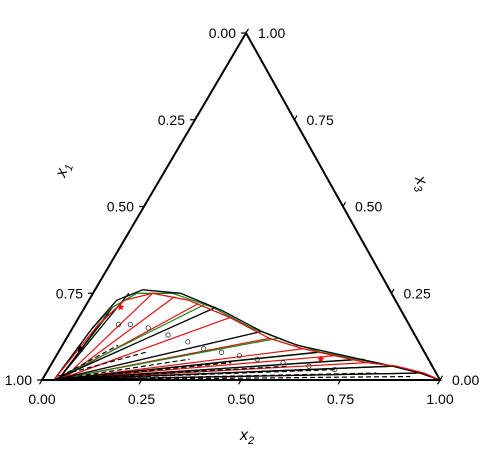 The width and height of the screenshot is (500, 450). I want to click on x1-axis-title: x1, so click(64, 171).